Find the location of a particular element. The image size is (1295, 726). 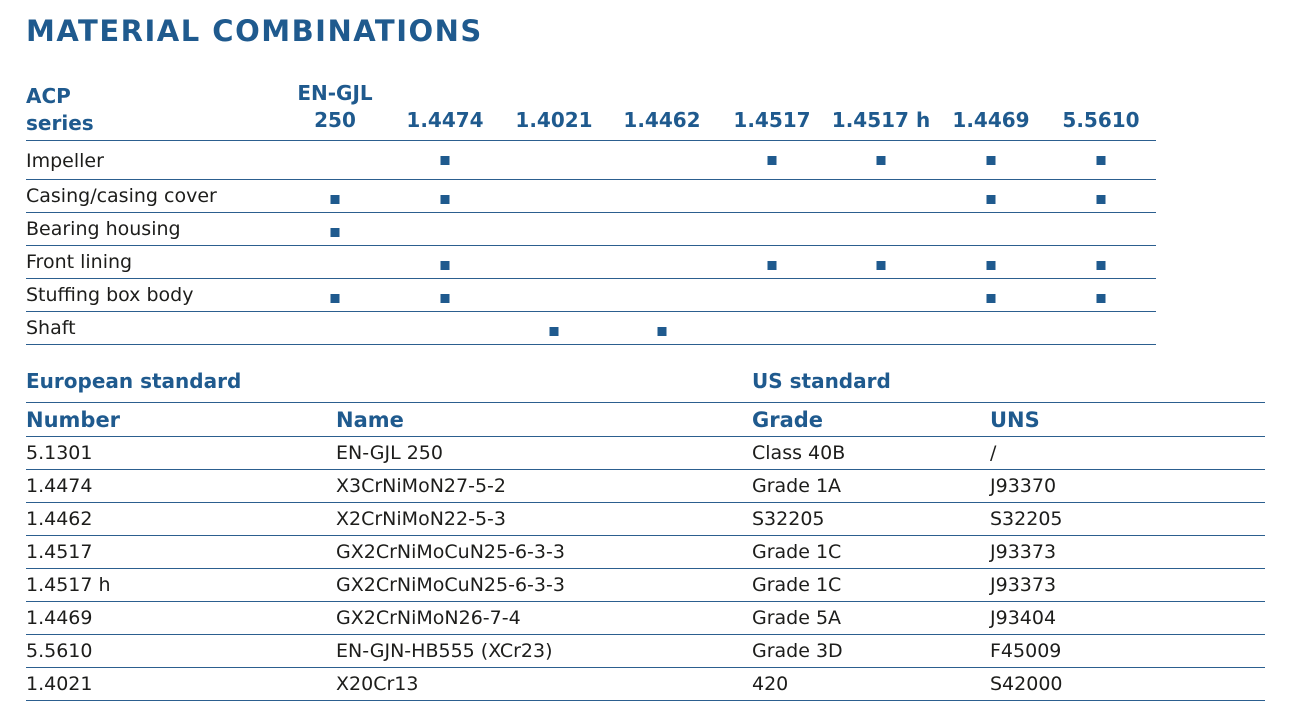

uns-code: J93404 is located at coordinates (1023, 618).